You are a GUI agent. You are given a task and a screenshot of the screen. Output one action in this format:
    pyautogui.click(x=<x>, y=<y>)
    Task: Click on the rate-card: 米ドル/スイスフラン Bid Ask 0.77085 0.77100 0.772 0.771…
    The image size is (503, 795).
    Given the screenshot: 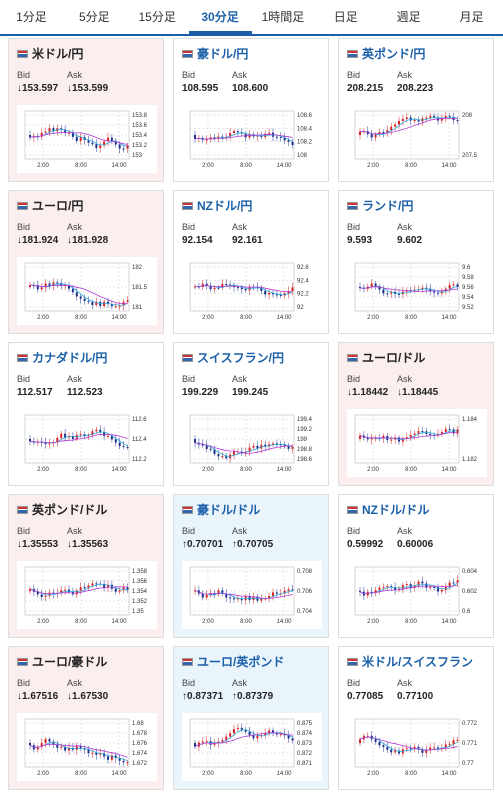 What is the action you would take?
    pyautogui.click(x=416, y=718)
    